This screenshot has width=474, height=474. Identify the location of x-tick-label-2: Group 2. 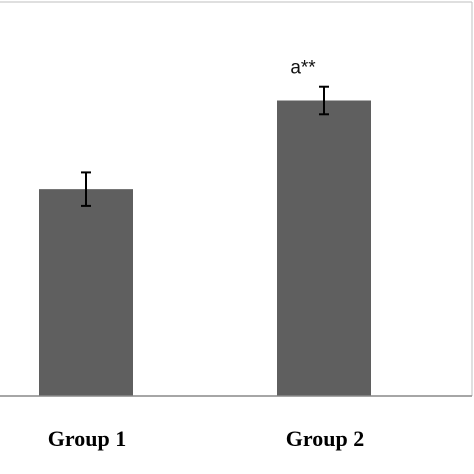
(325, 438).